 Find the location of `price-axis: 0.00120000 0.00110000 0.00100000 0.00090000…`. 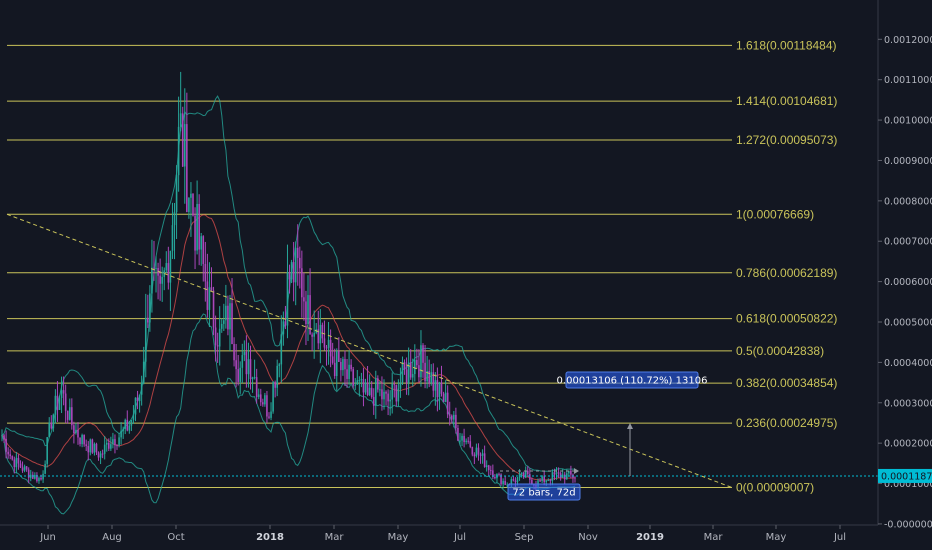

price-axis: 0.00120000 0.00110000 0.00100000 0.00090000… is located at coordinates (905, 283).